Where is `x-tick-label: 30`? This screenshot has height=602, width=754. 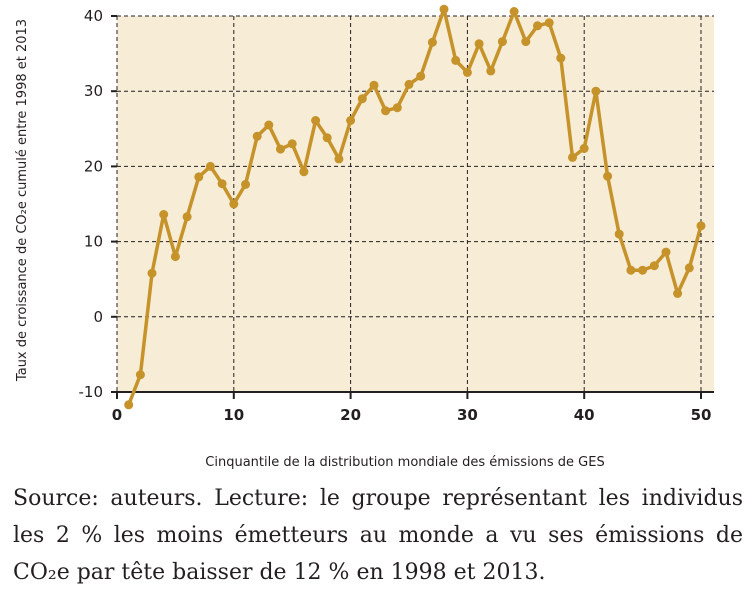 x-tick-label: 30 is located at coordinates (467, 415).